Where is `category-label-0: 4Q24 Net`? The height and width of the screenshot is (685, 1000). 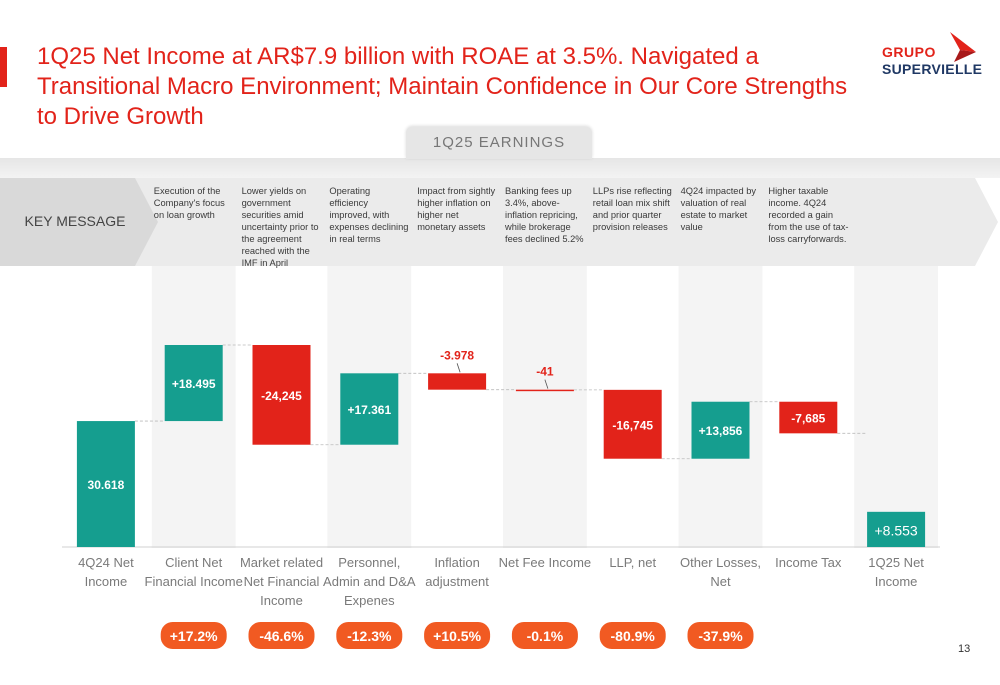
category-label-0: 4Q24 Net is located at coordinates (106, 562).